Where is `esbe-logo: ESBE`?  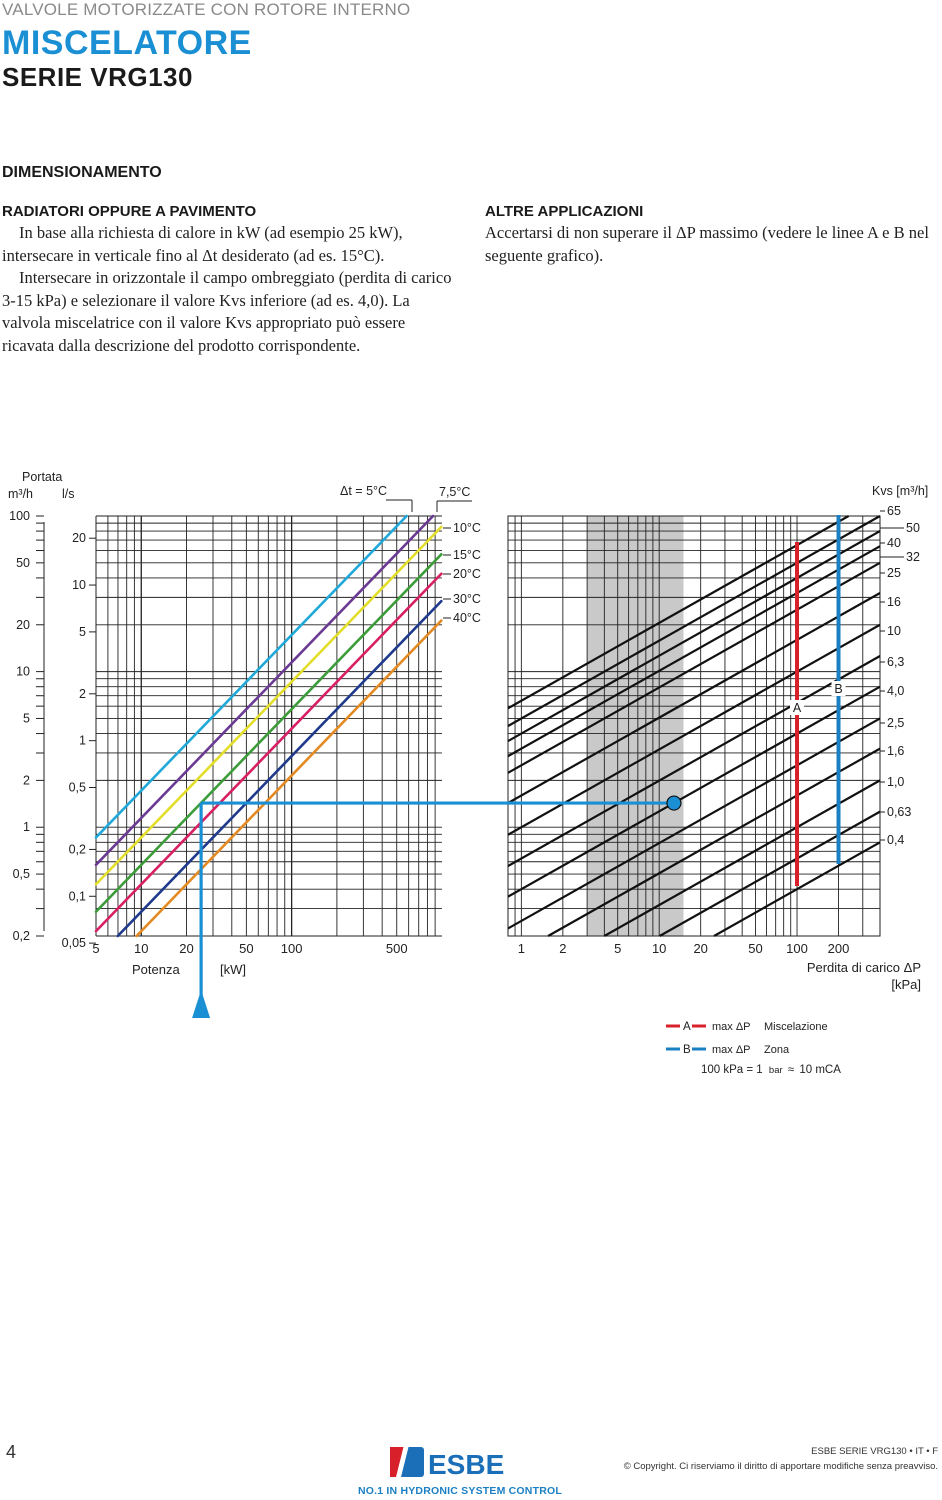
esbe-logo: ESBE is located at coordinates (447, 1463).